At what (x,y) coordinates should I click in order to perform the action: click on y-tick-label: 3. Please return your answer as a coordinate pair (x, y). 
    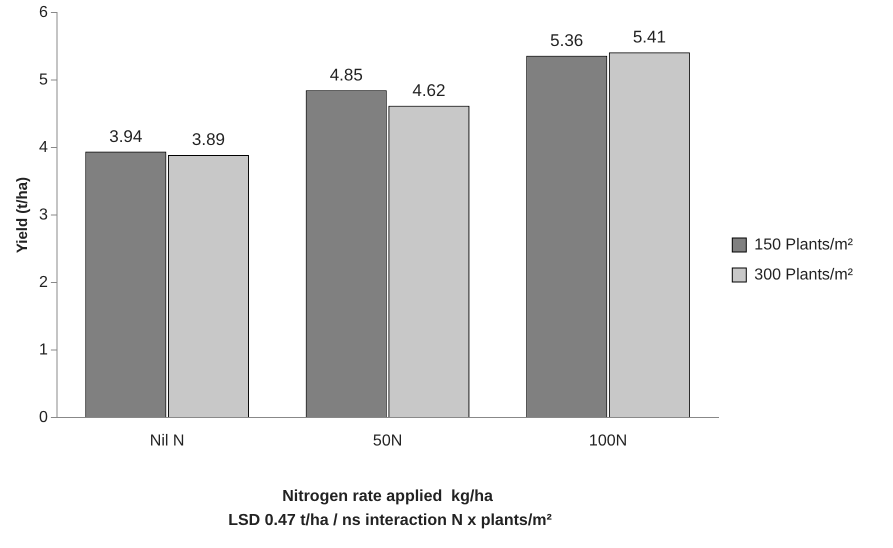
    Looking at the image, I should click on (43, 215).